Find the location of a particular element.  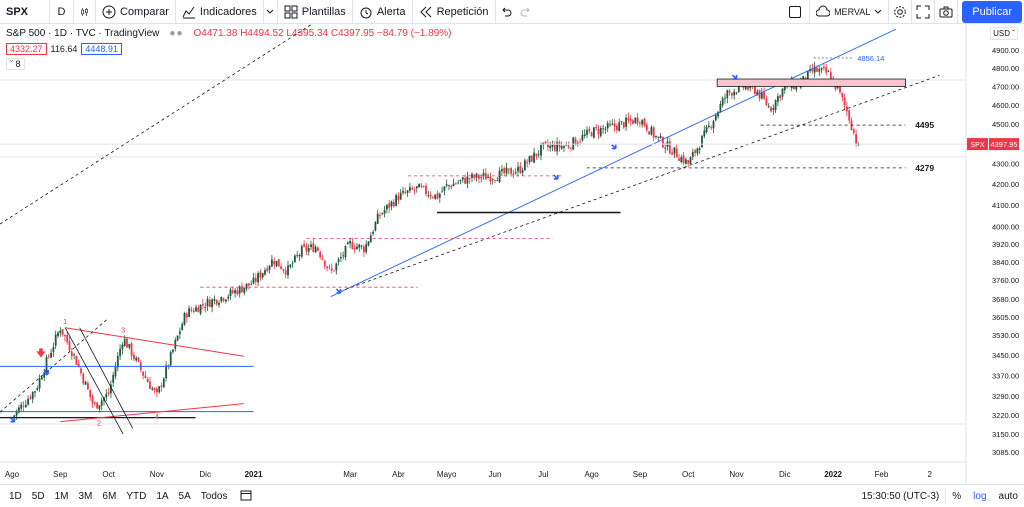

symbol-search-button: SPX is located at coordinates (25, 12).